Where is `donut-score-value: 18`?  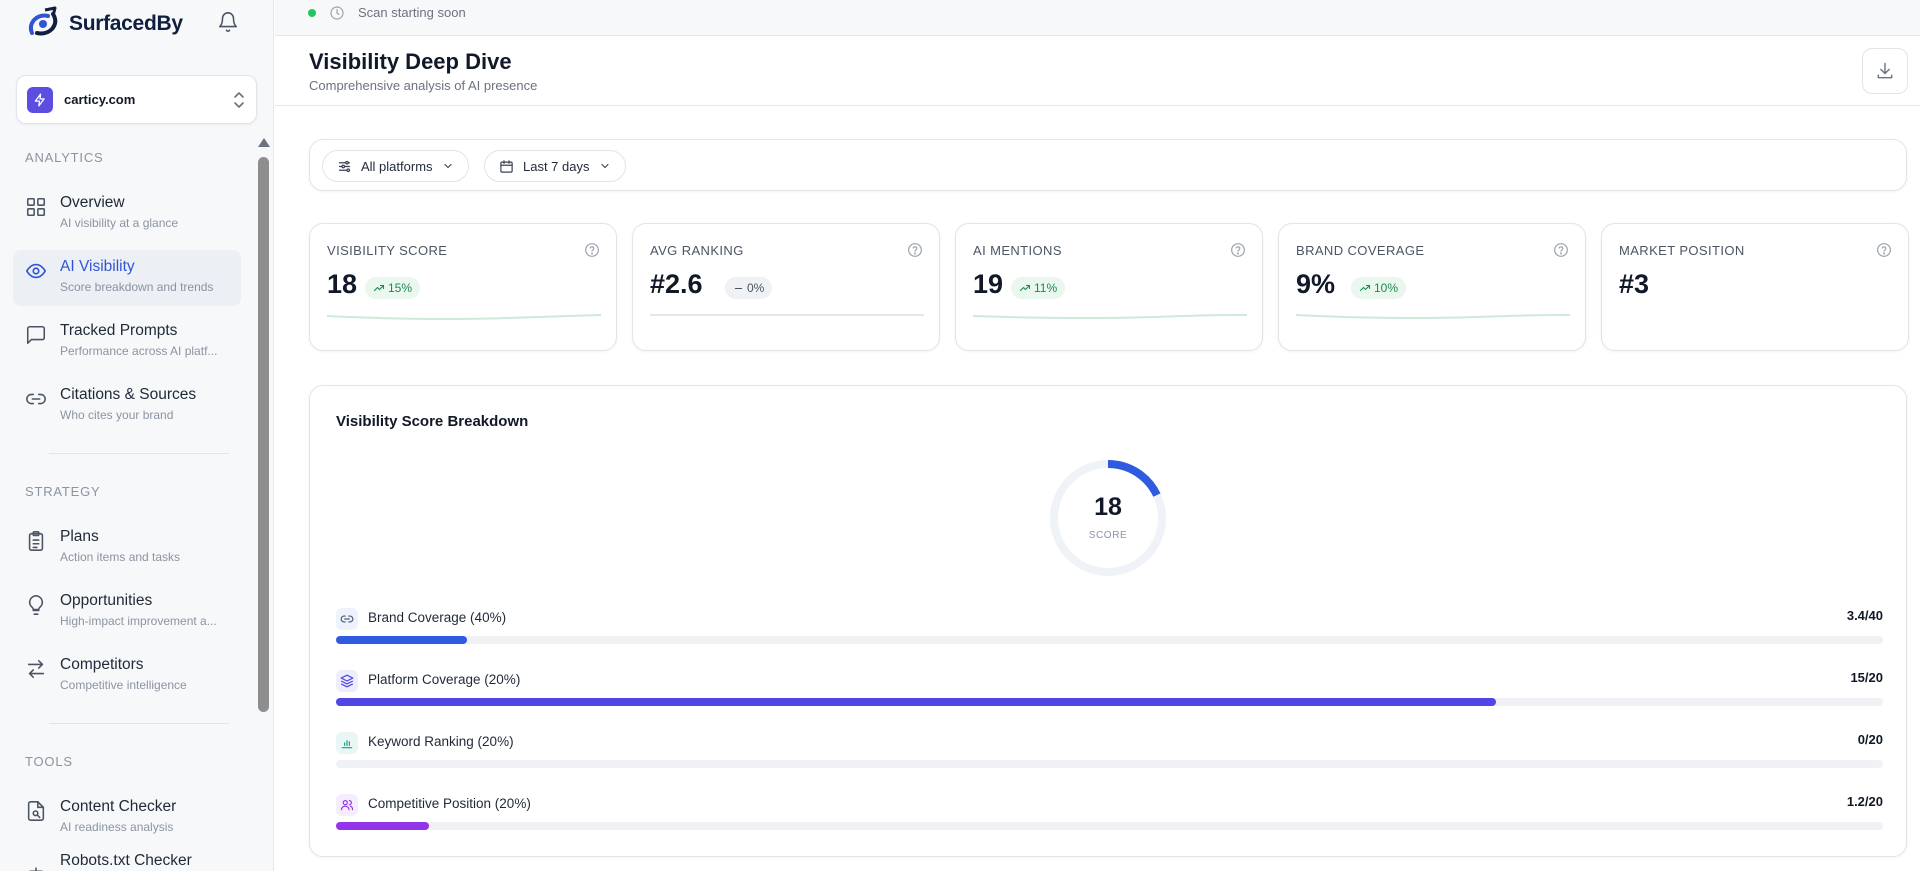
donut-score-value: 18 is located at coordinates (1108, 507).